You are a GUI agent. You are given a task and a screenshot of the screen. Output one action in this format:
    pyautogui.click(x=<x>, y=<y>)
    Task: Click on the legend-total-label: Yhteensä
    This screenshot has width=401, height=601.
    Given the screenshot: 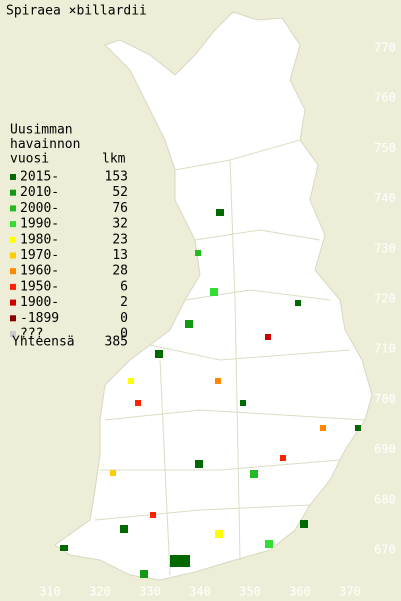 What is the action you would take?
    pyautogui.click(x=43, y=342)
    